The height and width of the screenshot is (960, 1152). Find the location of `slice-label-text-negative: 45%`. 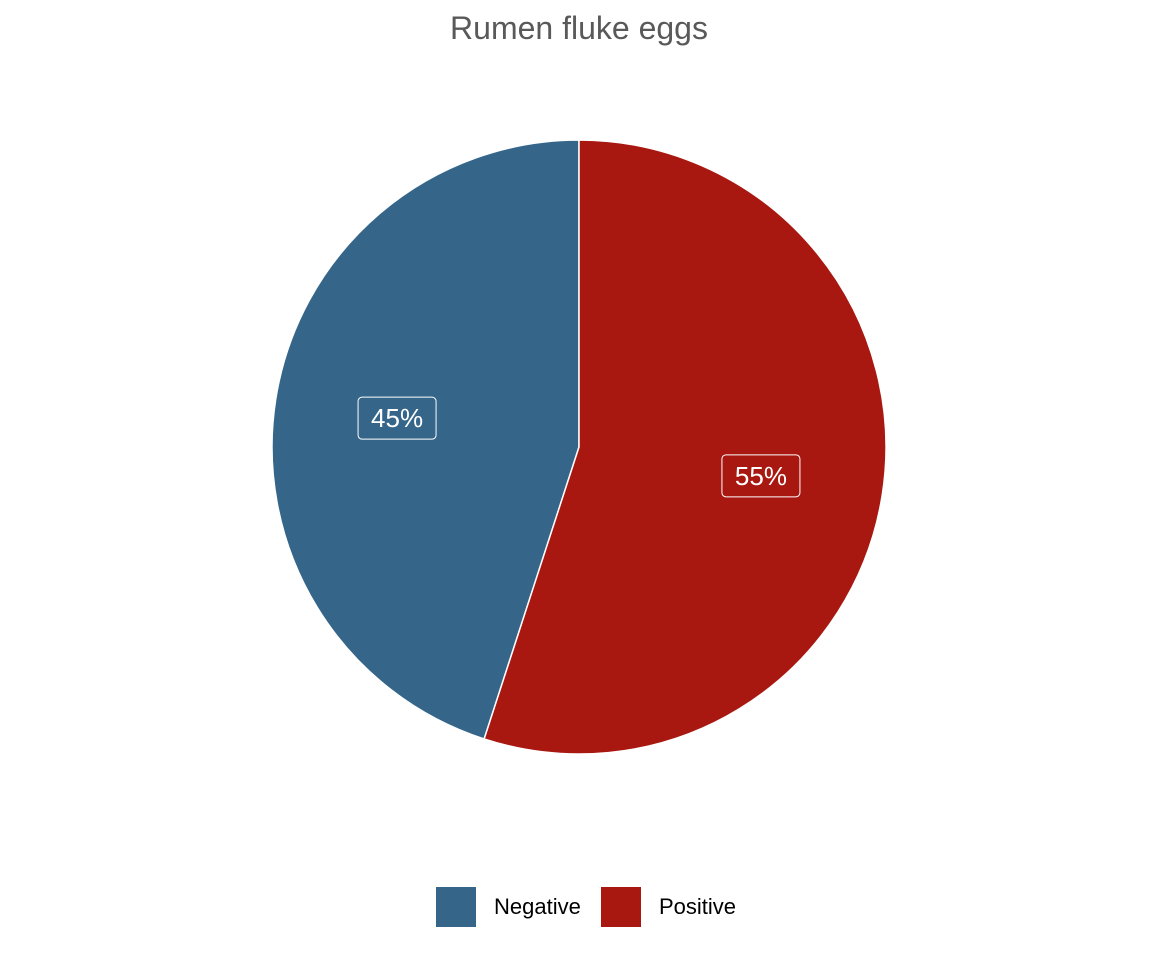

slice-label-text-negative: 45% is located at coordinates (397, 418).